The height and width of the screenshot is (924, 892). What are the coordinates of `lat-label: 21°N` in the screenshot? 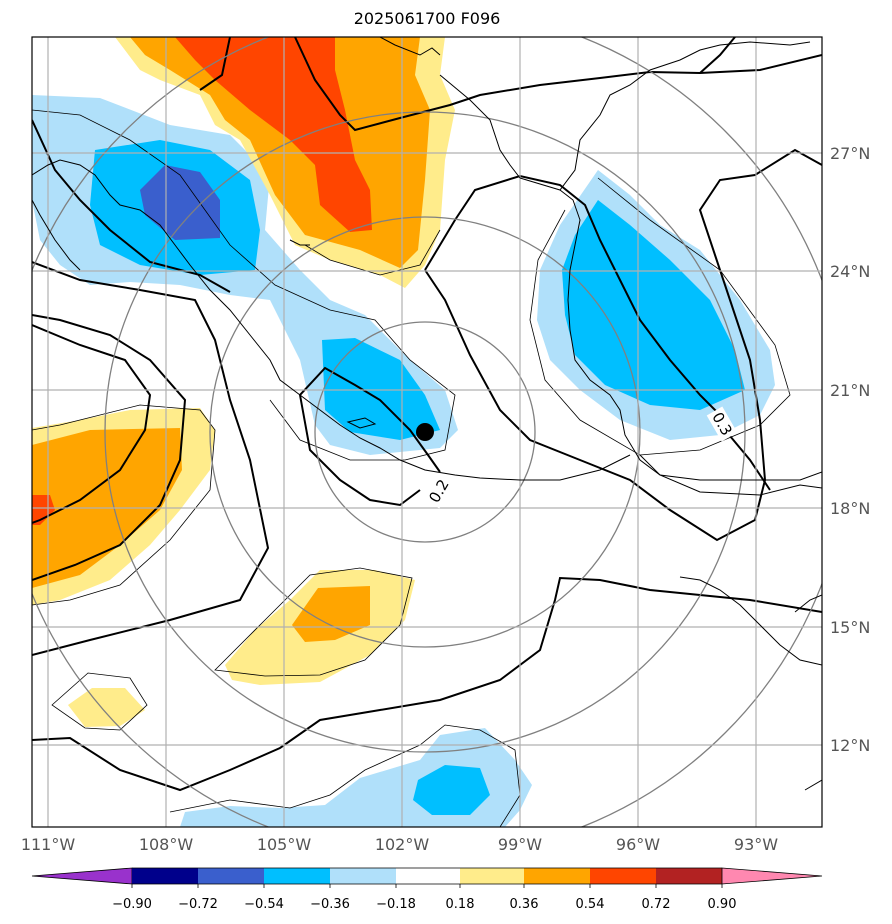 It's located at (850, 390).